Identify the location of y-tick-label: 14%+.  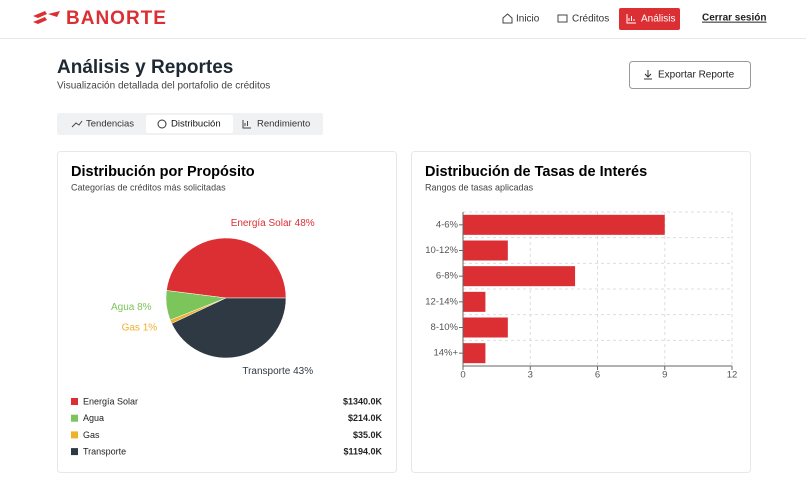
(445, 353).